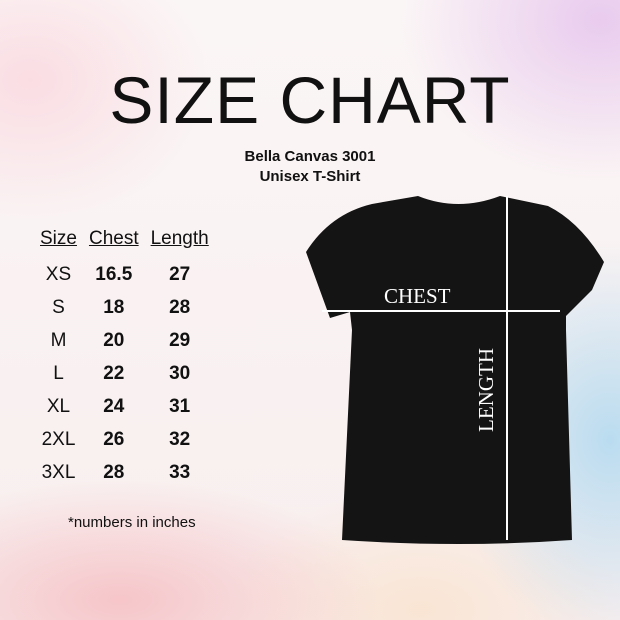 Image resolution: width=620 pixels, height=620 pixels. I want to click on table-row: XS 16.5 27, so click(124, 274).